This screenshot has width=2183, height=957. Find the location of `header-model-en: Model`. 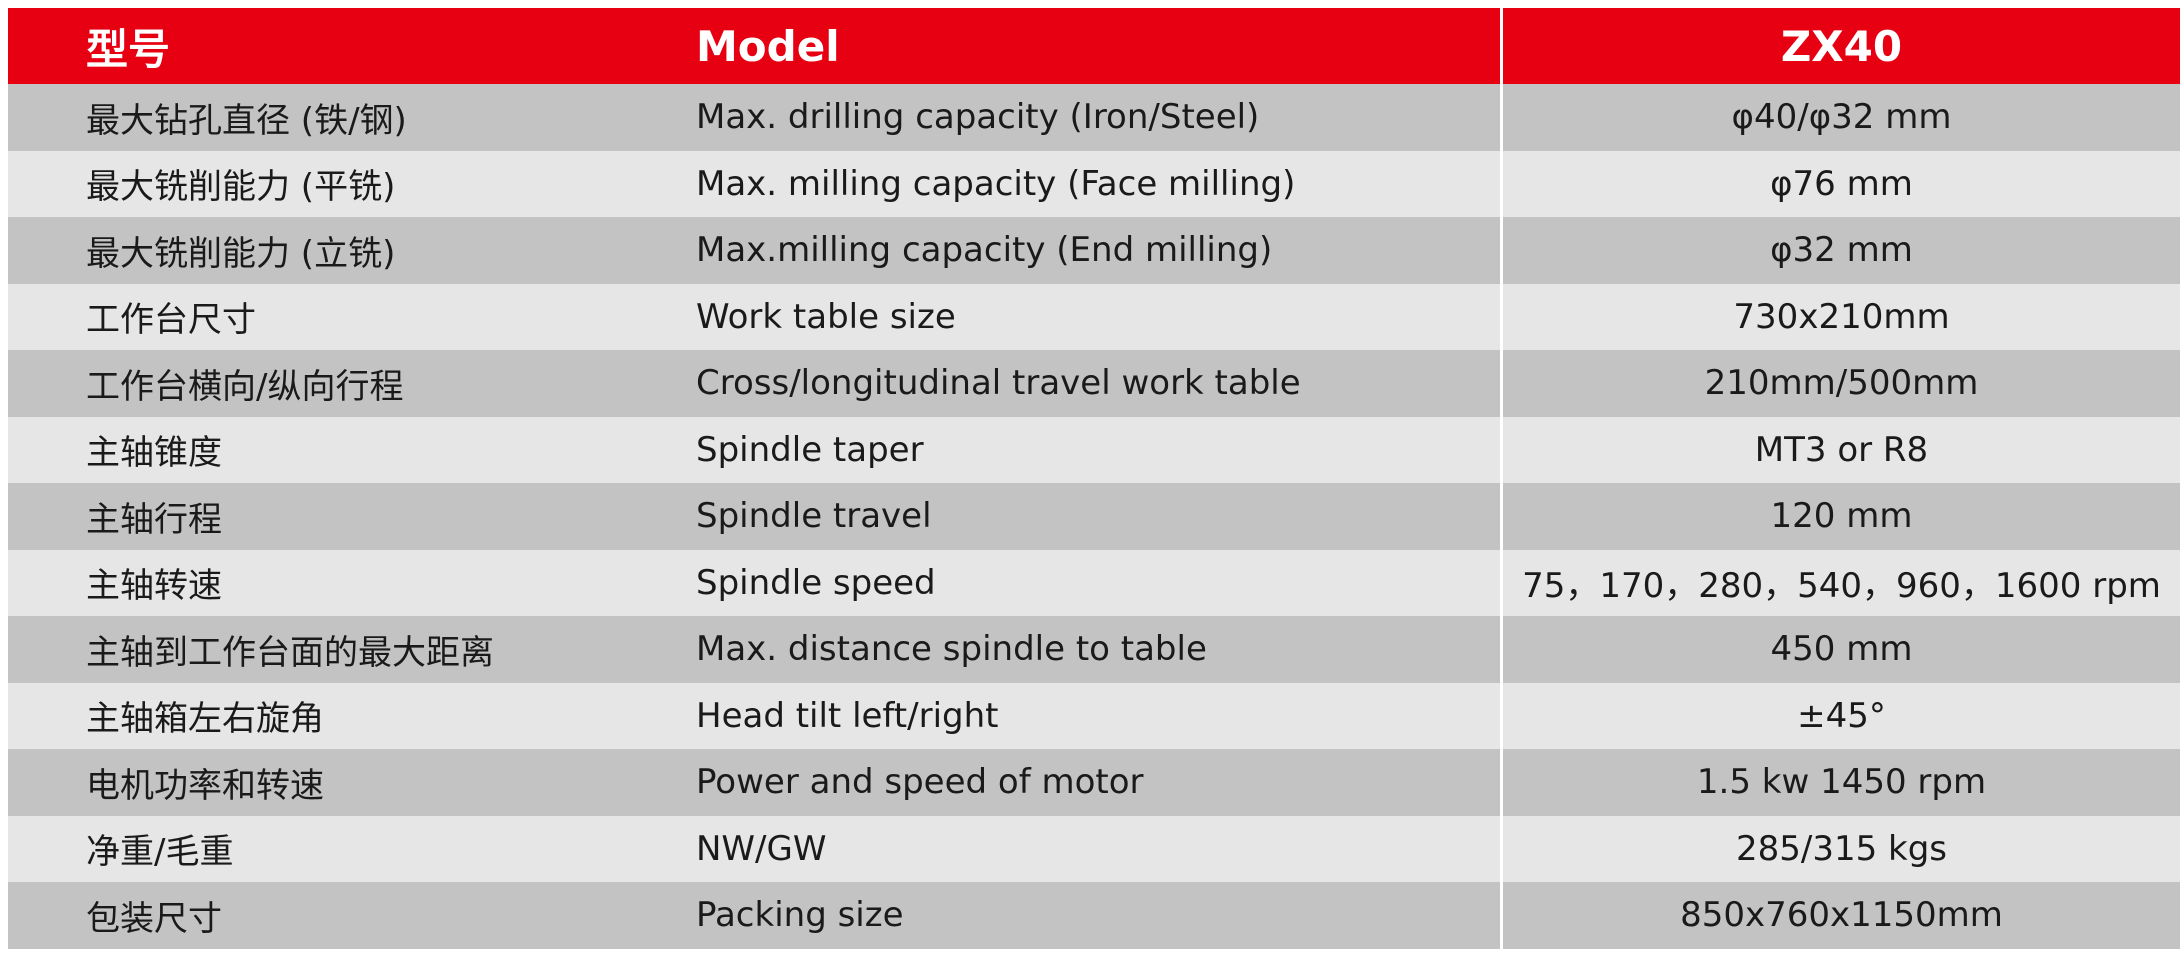

header-model-en: Model is located at coordinates (768, 46).